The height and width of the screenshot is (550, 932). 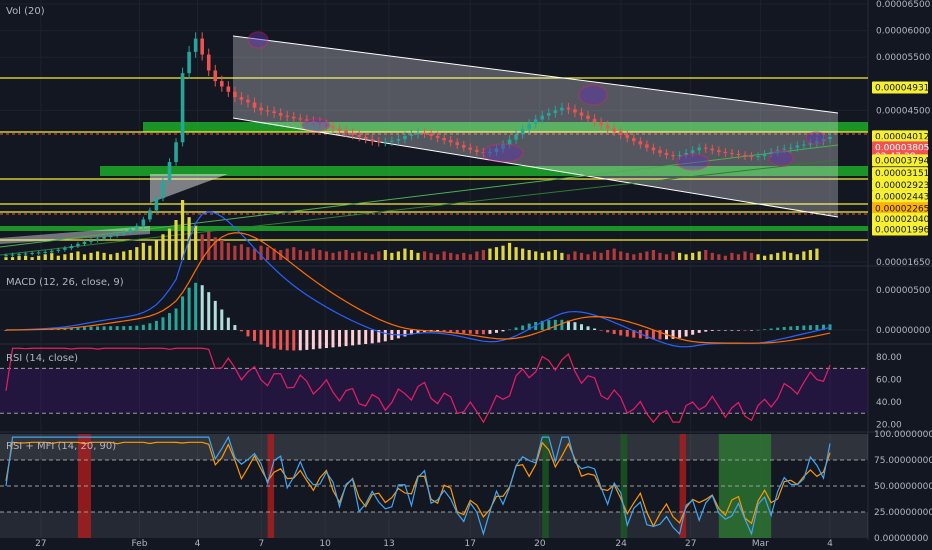 I want to click on green-zone-upper, so click(x=505, y=127).